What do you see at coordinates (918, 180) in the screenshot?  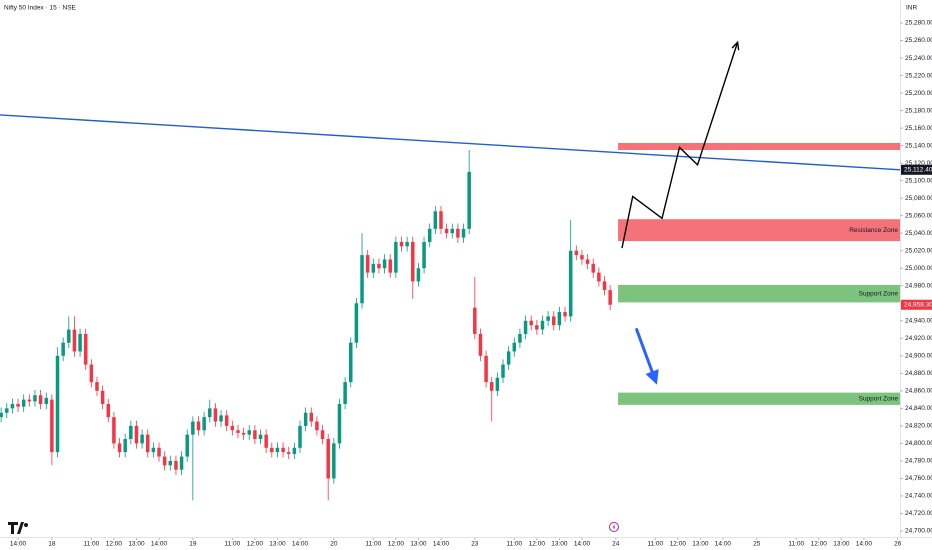 I see `y-tick-label: 25,100.00` at bounding box center [918, 180].